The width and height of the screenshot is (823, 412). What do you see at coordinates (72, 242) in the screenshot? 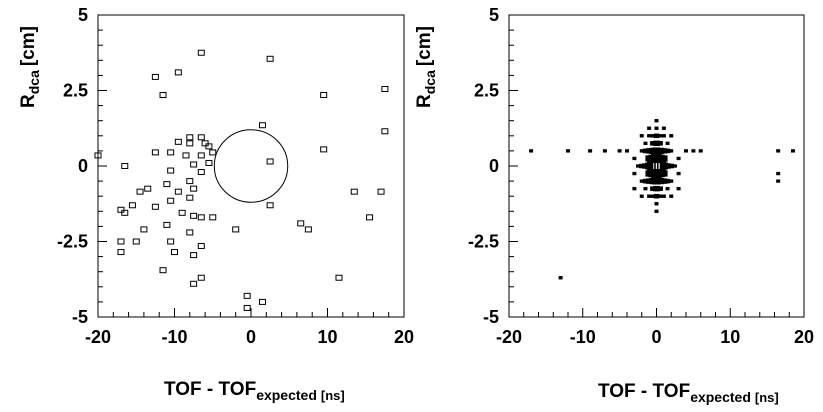
I see `y-tick-label: -2.5` at bounding box center [72, 242].